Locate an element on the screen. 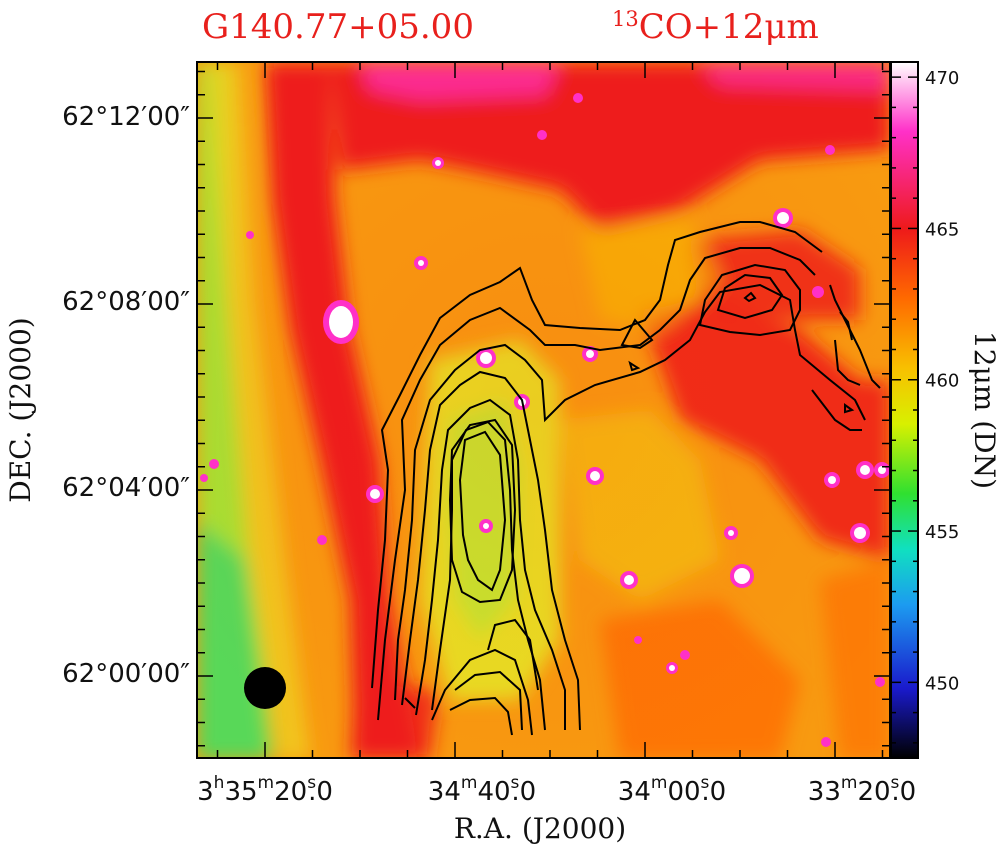  colorbar-tick-labels: 470 465 460 455 450 is located at coordinates (942, 381).